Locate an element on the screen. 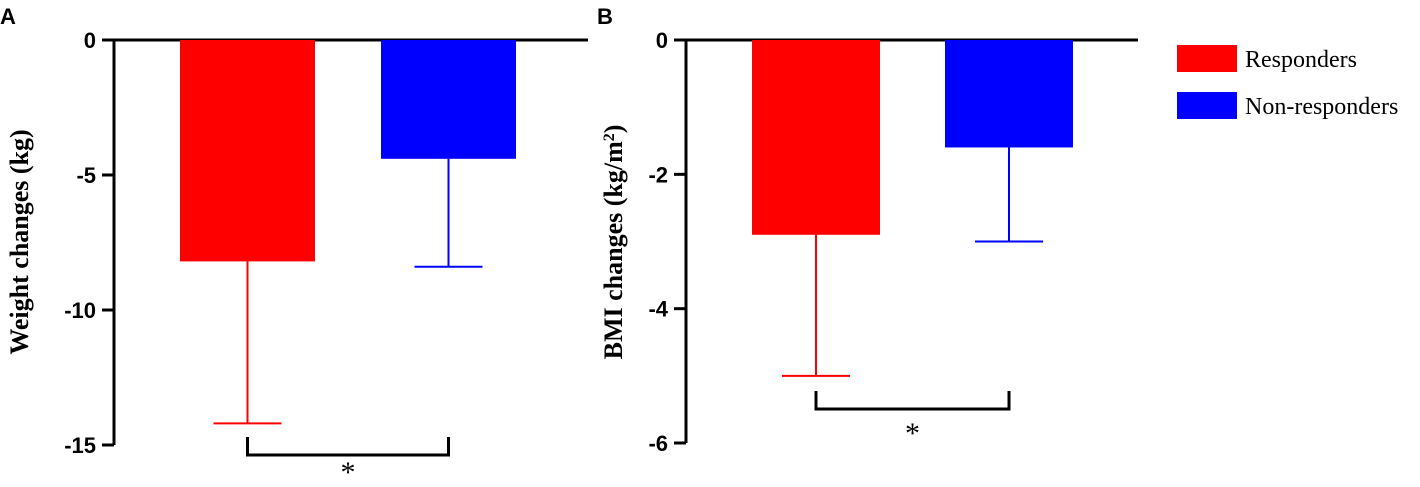  legend-swatch-responders is located at coordinates (1207, 58).